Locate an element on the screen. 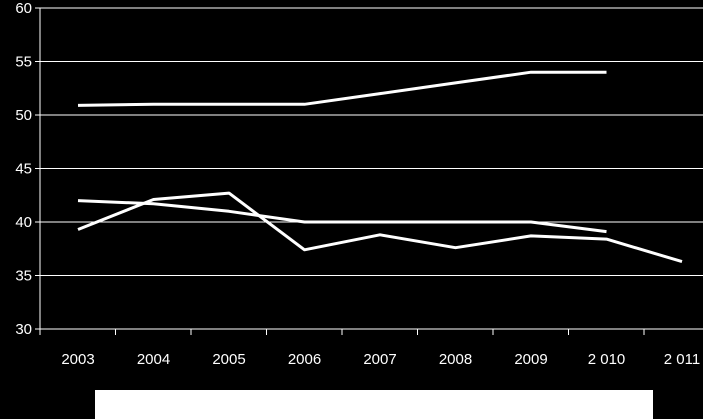 Image resolution: width=703 pixels, height=419 pixels. y-tick-label: 50 is located at coordinates (23, 115).